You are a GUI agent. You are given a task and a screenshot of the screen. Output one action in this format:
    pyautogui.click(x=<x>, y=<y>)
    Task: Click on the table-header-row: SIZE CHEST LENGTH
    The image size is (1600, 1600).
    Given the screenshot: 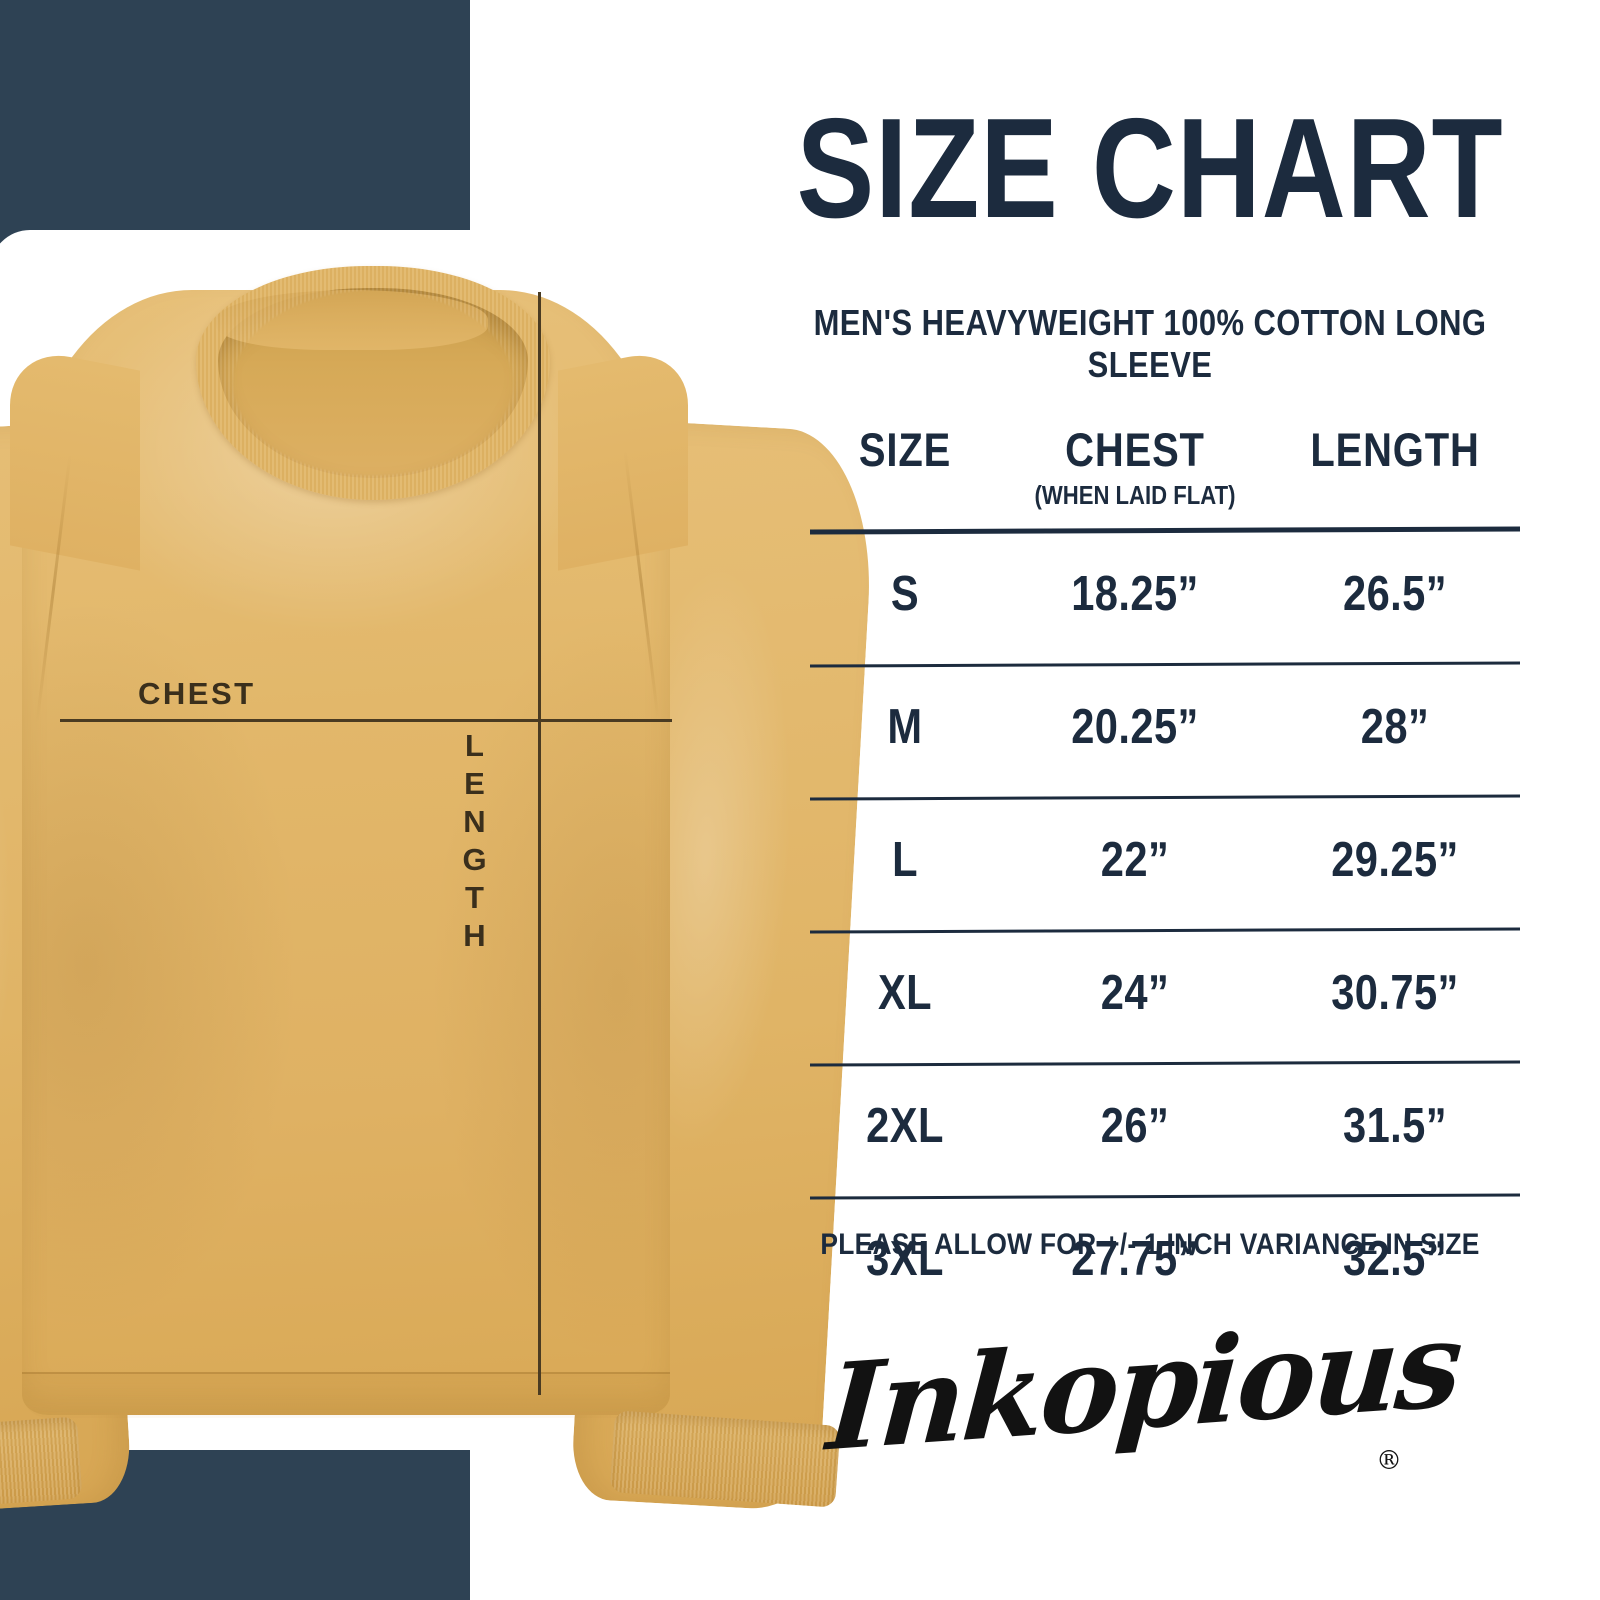 What is the action you would take?
    pyautogui.click(x=1165, y=449)
    